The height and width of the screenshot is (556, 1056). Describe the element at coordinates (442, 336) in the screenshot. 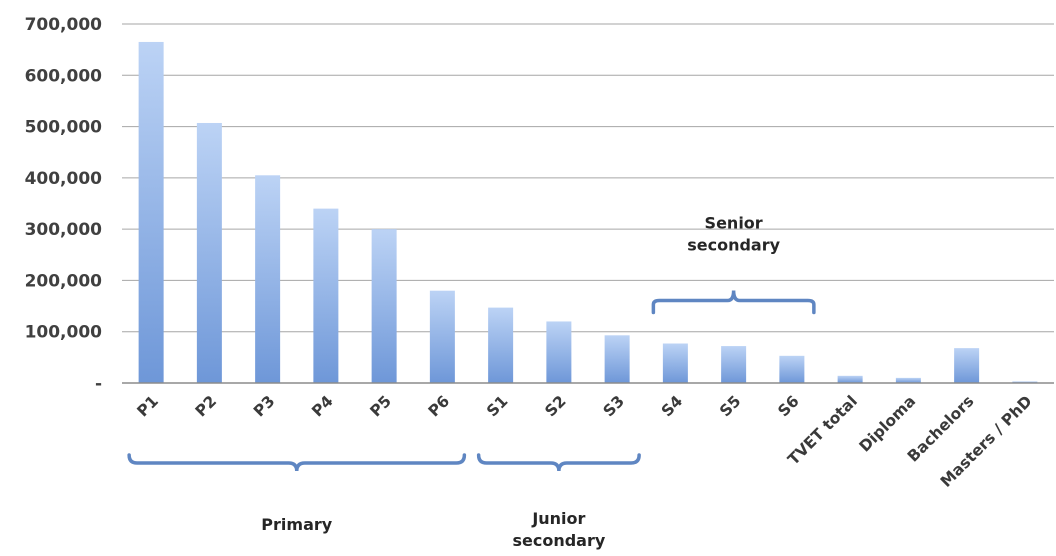

I see `bar-p6` at that location.